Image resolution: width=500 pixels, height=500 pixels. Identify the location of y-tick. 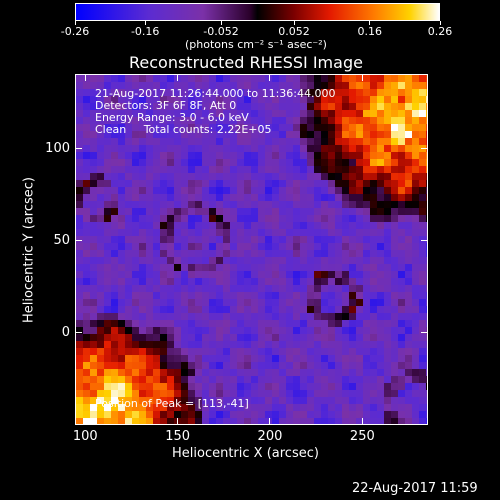
(424, 240).